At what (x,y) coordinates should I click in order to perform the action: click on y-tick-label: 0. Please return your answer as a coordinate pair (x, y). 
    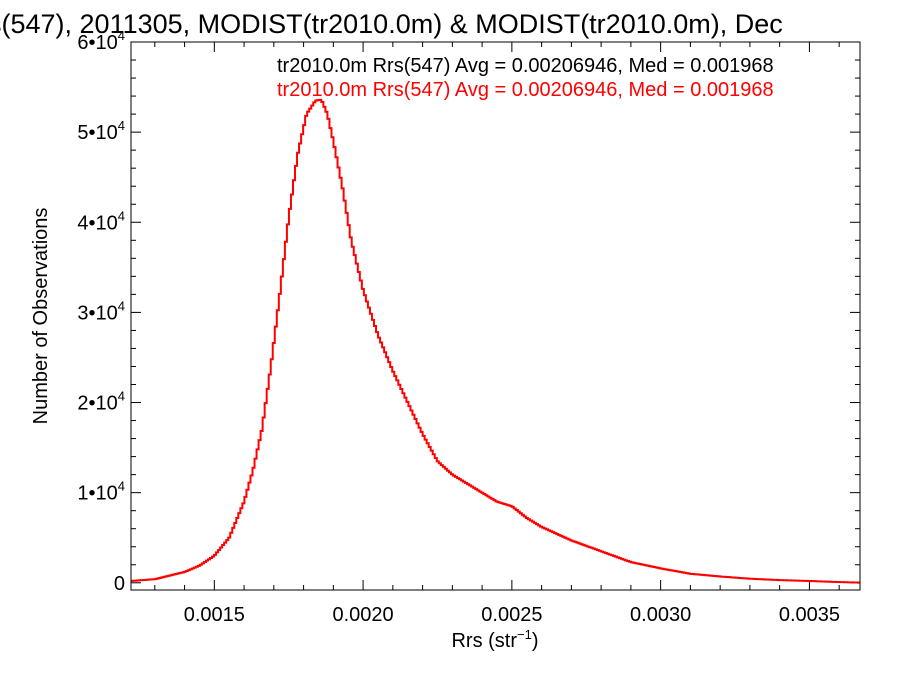
    Looking at the image, I should click on (119, 584).